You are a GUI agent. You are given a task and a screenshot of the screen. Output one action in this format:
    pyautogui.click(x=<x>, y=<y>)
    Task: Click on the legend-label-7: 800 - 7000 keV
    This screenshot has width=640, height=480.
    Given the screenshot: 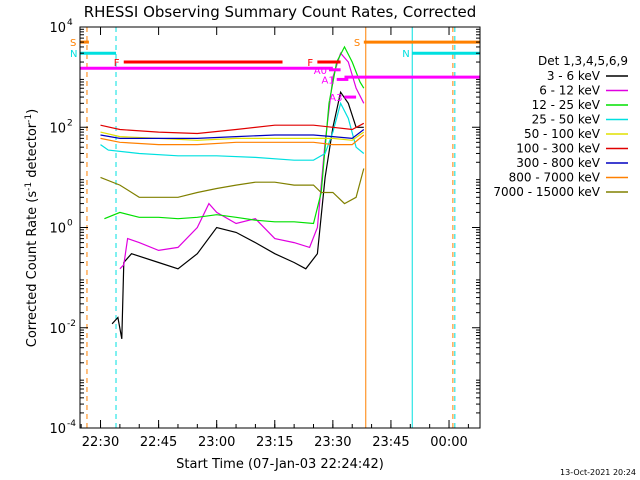 What is the action you would take?
    pyautogui.click(x=555, y=178)
    